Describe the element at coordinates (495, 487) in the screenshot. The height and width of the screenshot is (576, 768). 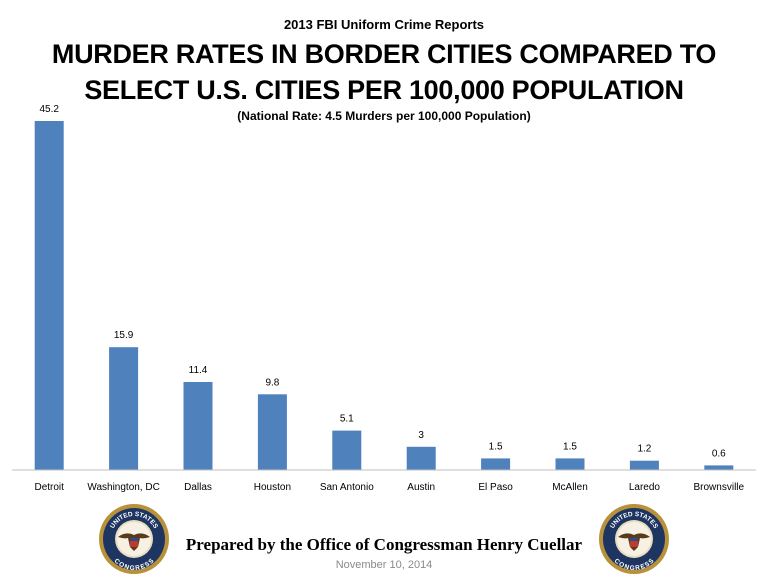
I see `x-tick-label-6: El Paso` at that location.